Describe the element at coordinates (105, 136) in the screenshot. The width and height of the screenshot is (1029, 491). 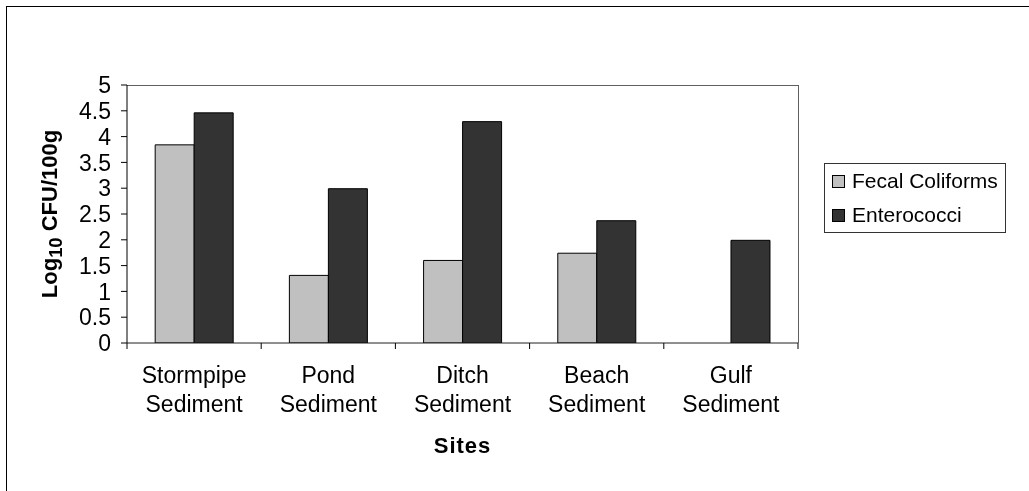
I see `y-tick-label: 4` at that location.